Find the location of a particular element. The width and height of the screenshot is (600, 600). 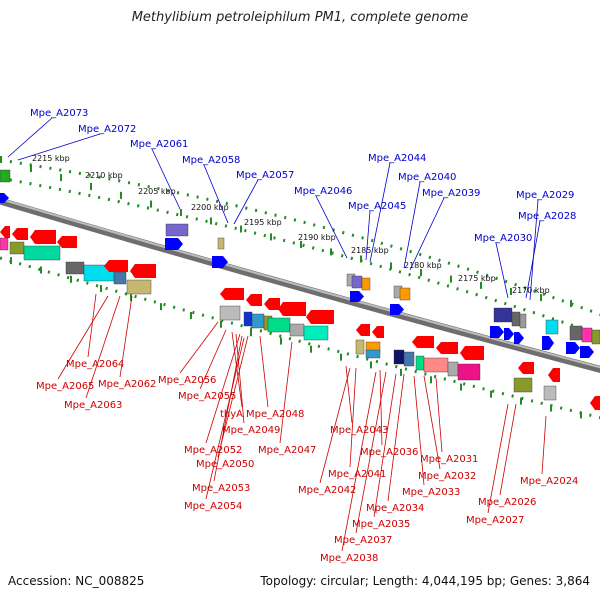

reverse-gene-label: Mpe_A2031 is located at coordinates (449, 459).